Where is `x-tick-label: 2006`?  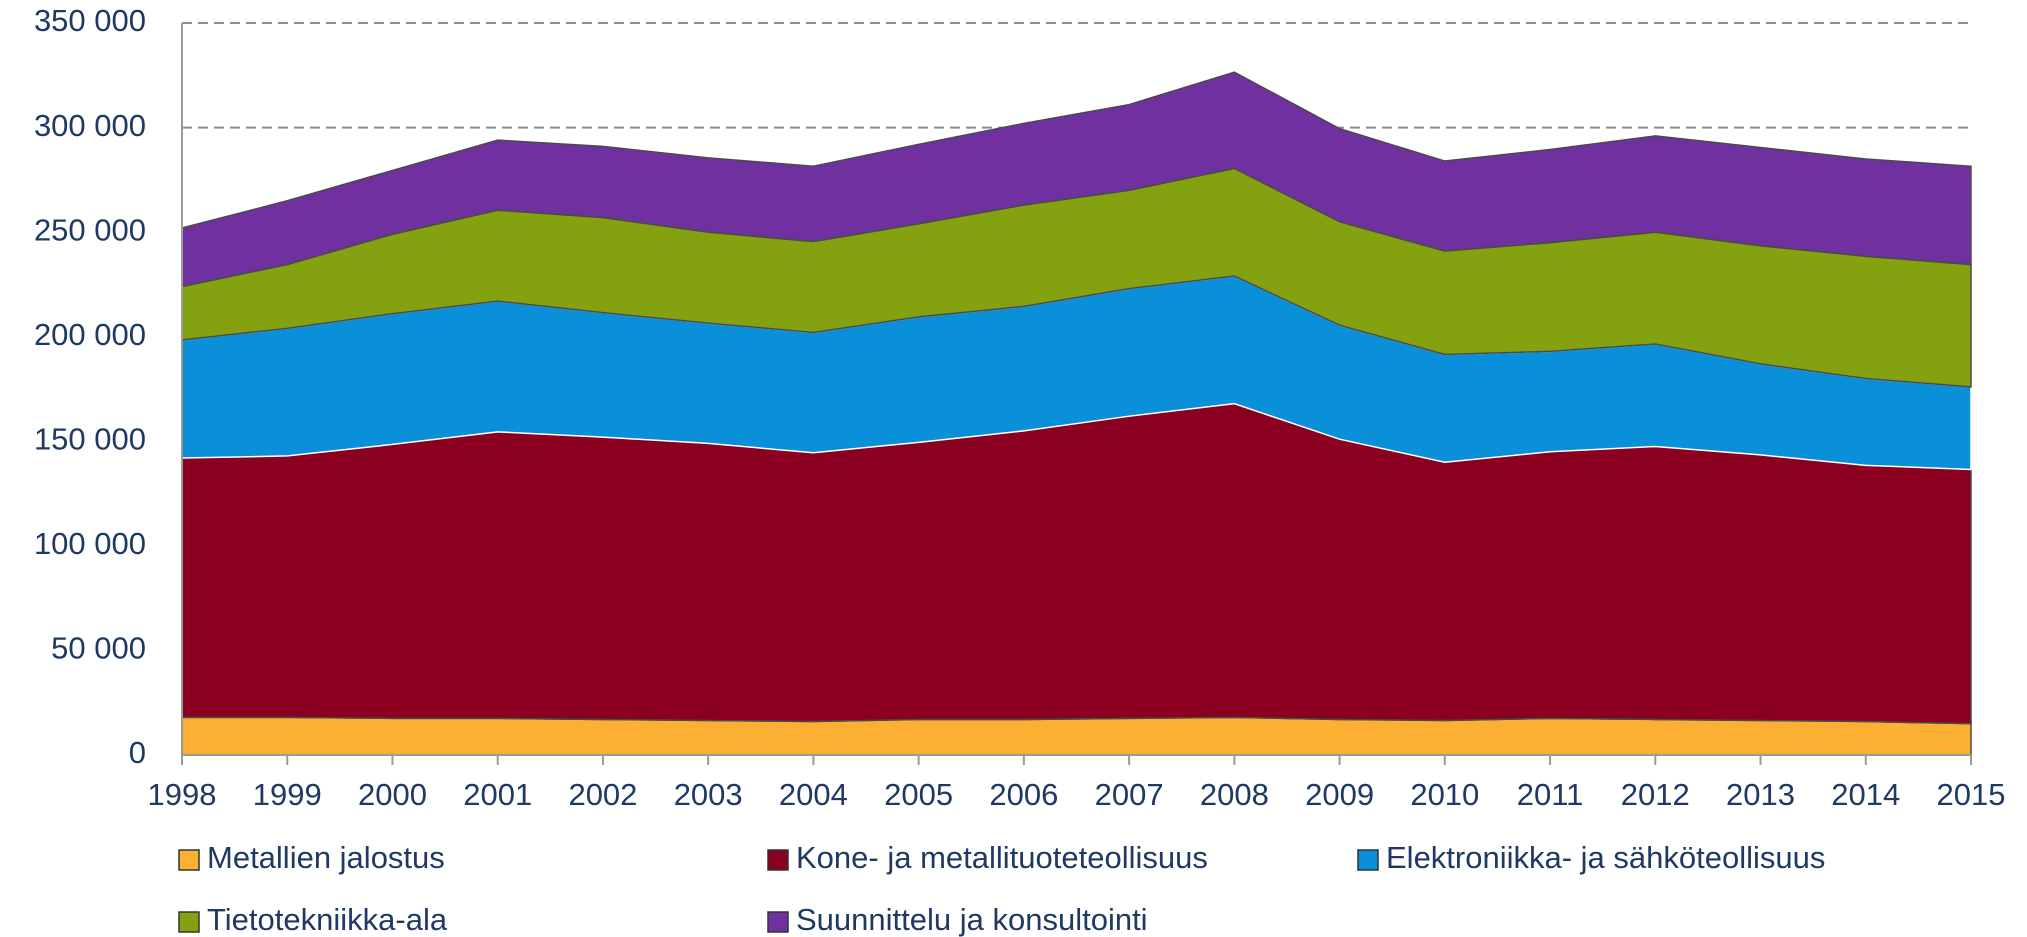
x-tick-label: 2006 is located at coordinates (1023, 794).